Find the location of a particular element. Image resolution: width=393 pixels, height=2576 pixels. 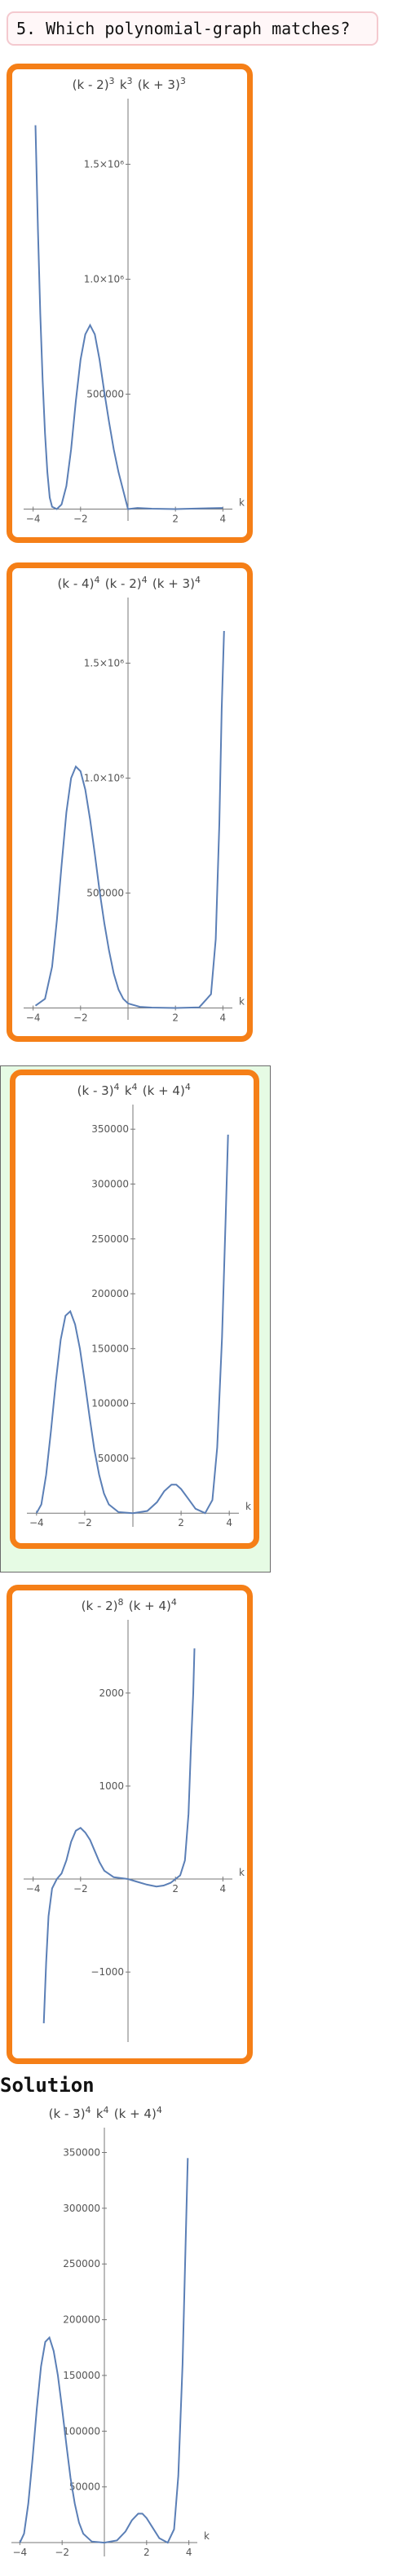

chart-title: (k - 2)8 (k + 4)4 is located at coordinates (130, 1605).